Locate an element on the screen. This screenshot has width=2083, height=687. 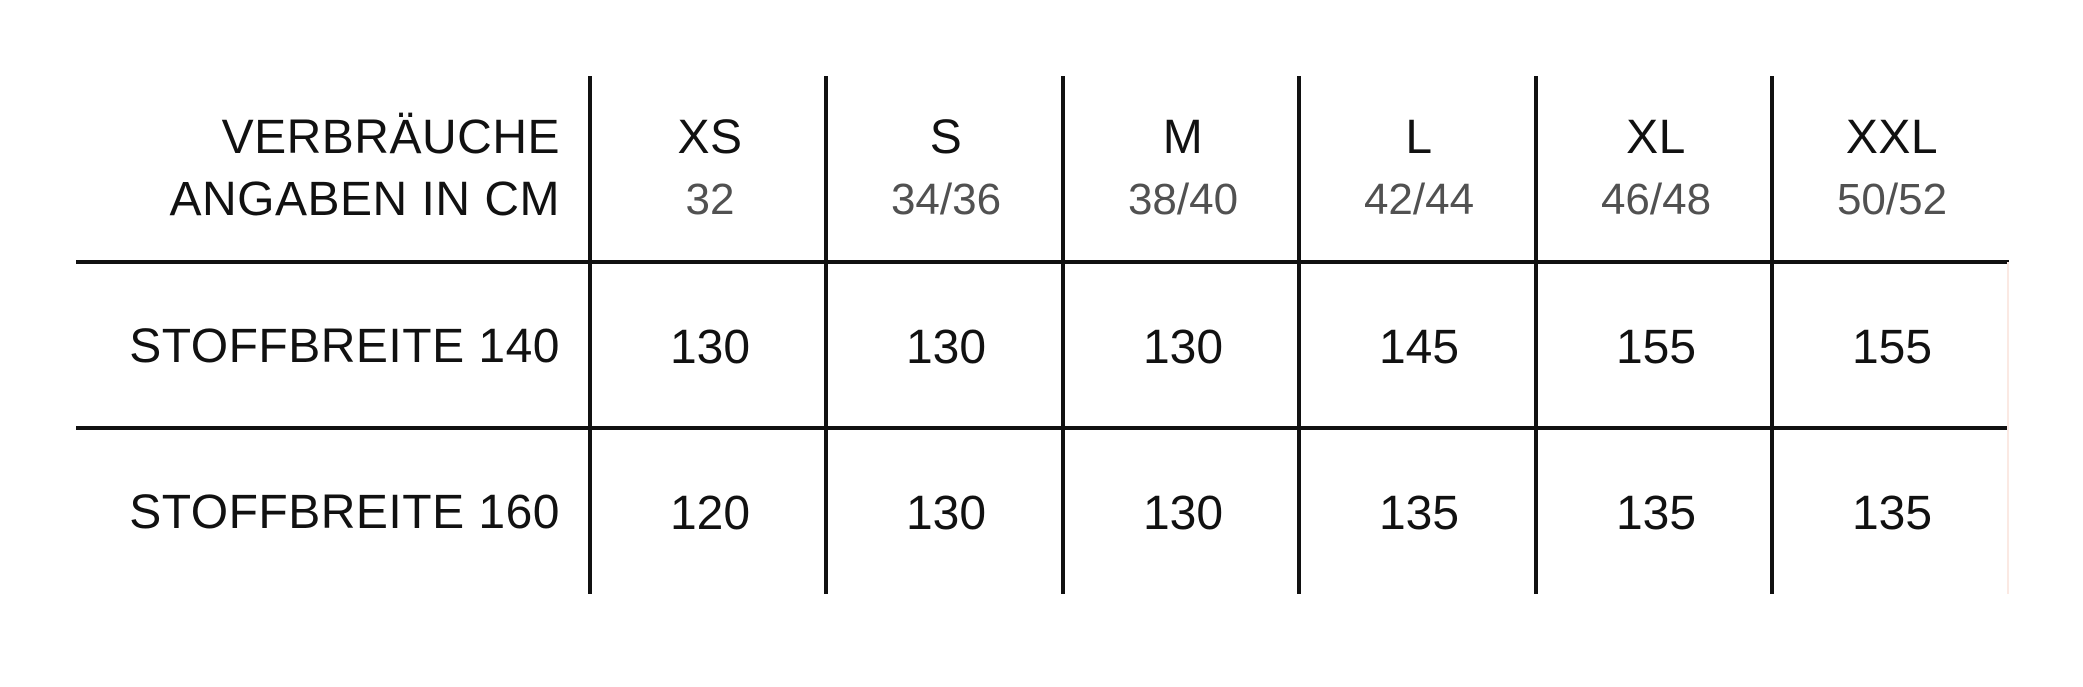
size-label: L is located at coordinates (1419, 137).